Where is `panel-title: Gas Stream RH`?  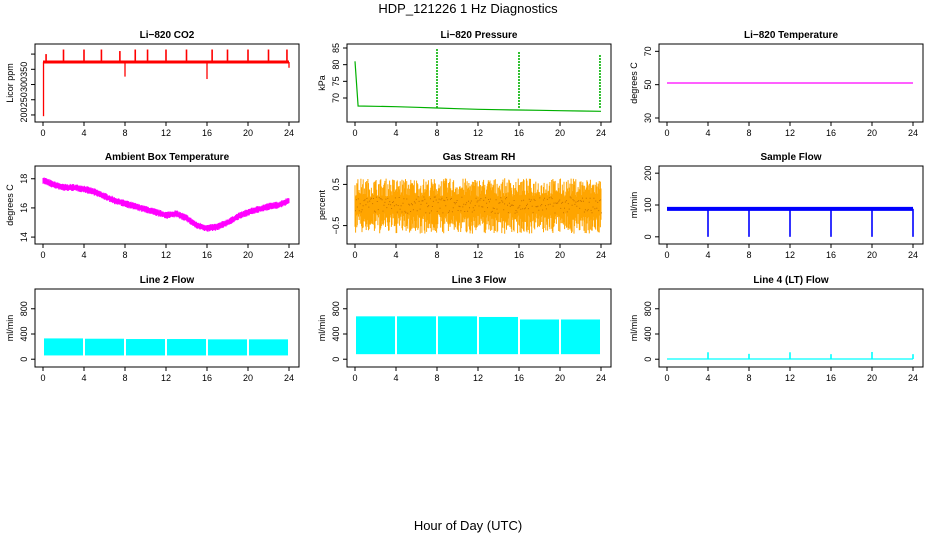 panel-title: Gas Stream RH is located at coordinates (479, 157).